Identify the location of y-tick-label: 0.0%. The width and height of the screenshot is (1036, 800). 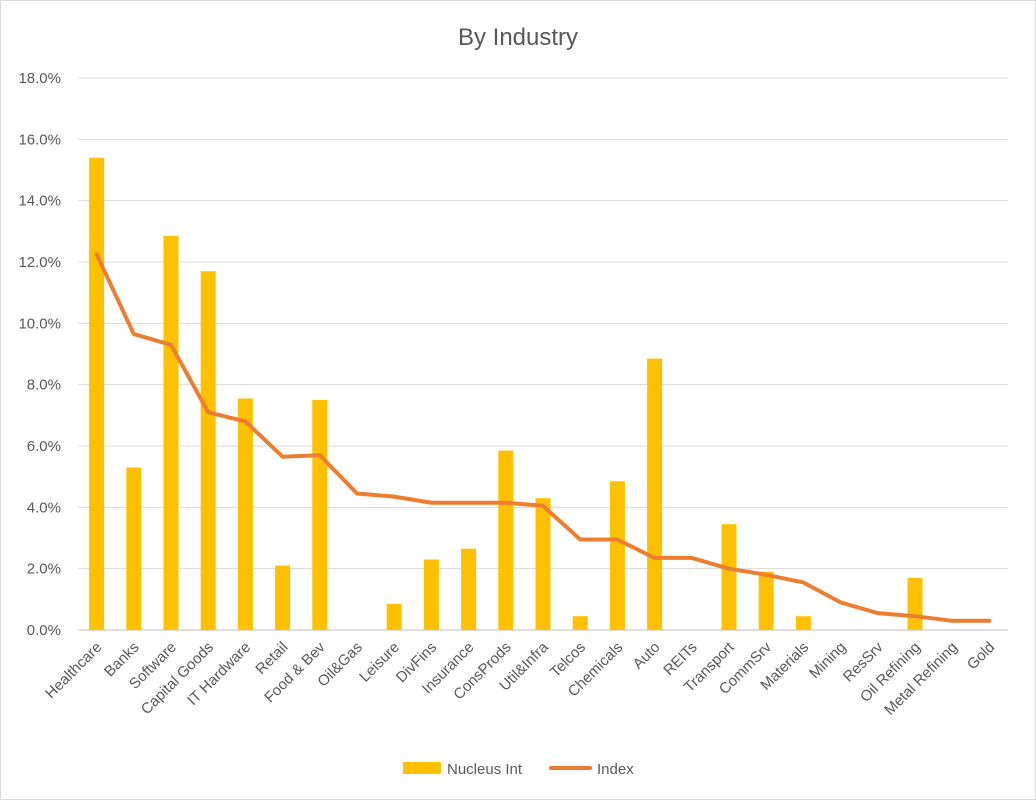
(44, 630).